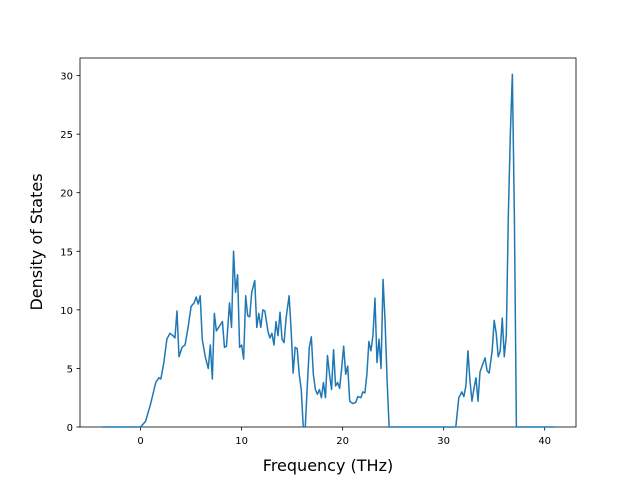 This screenshot has height=484, width=640. Describe the element at coordinates (36, 241) in the screenshot. I see `y-axis-label: Density of States` at that location.